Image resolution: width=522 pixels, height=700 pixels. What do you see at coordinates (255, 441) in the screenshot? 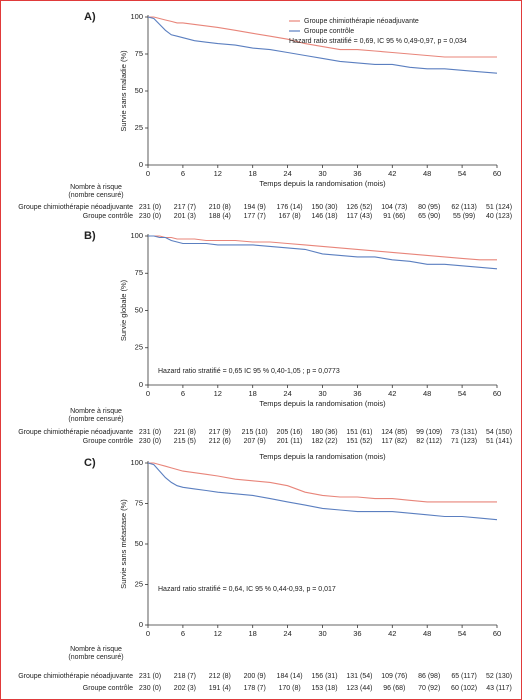
I see `risk-value: 207 (9)` at bounding box center [255, 441].